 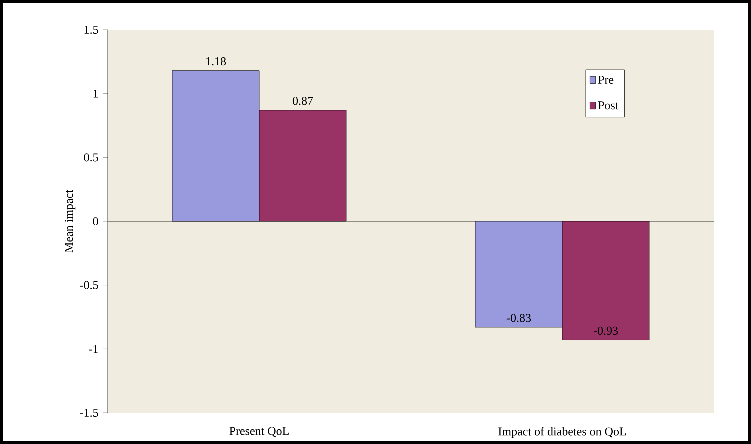 I want to click on data-label: -0.83, so click(x=519, y=318).